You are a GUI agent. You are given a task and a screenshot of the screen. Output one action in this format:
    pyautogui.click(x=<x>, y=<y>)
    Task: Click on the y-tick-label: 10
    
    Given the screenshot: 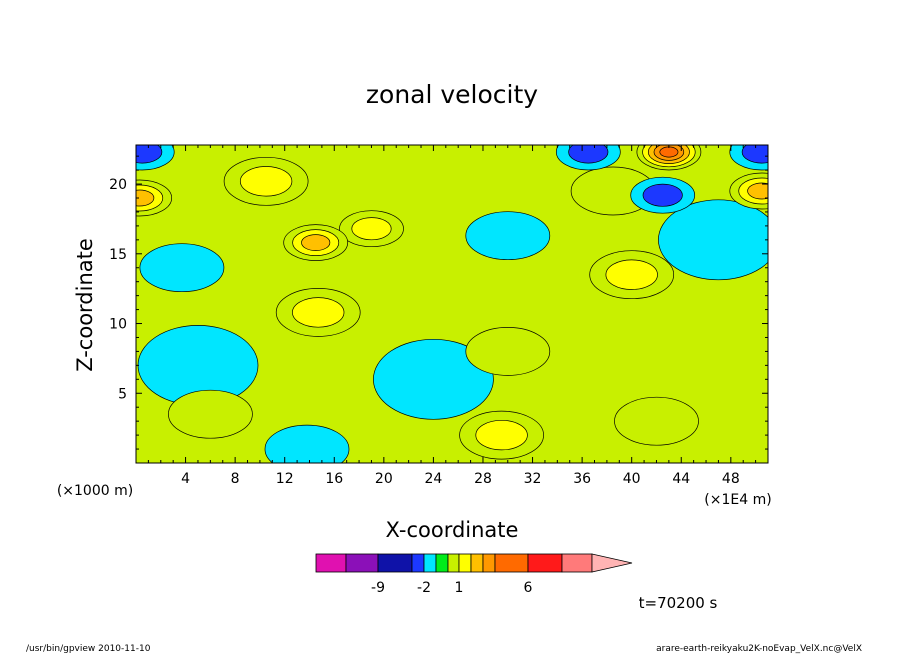 What is the action you would take?
    pyautogui.click(x=118, y=325)
    